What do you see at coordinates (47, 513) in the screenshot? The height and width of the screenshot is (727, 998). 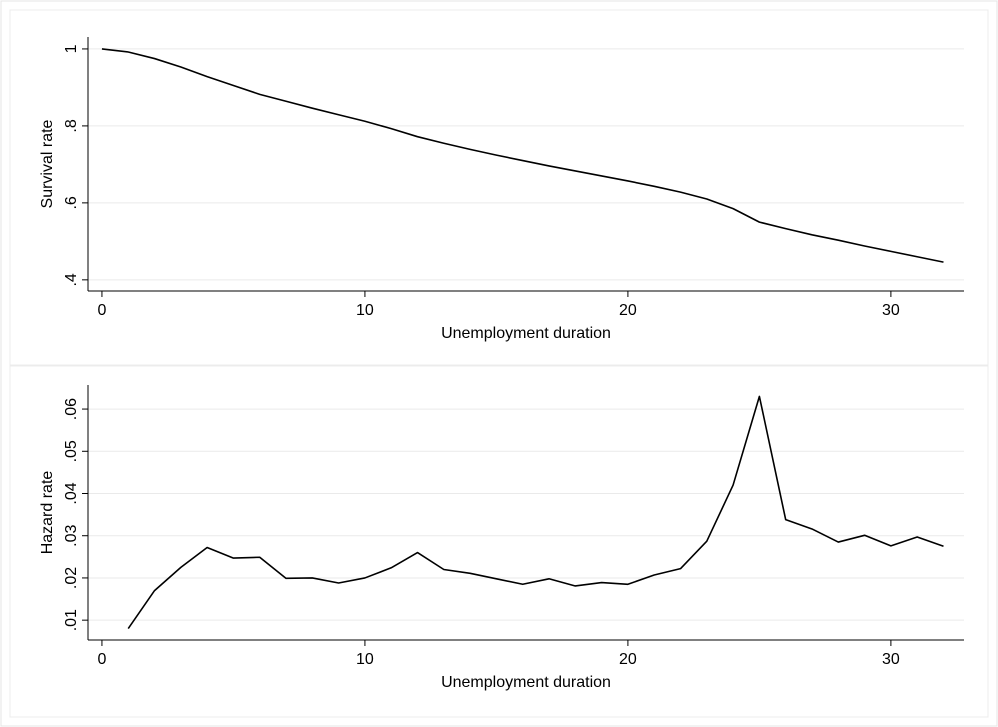 I see `y-axis-label: Hazard rate` at bounding box center [47, 513].